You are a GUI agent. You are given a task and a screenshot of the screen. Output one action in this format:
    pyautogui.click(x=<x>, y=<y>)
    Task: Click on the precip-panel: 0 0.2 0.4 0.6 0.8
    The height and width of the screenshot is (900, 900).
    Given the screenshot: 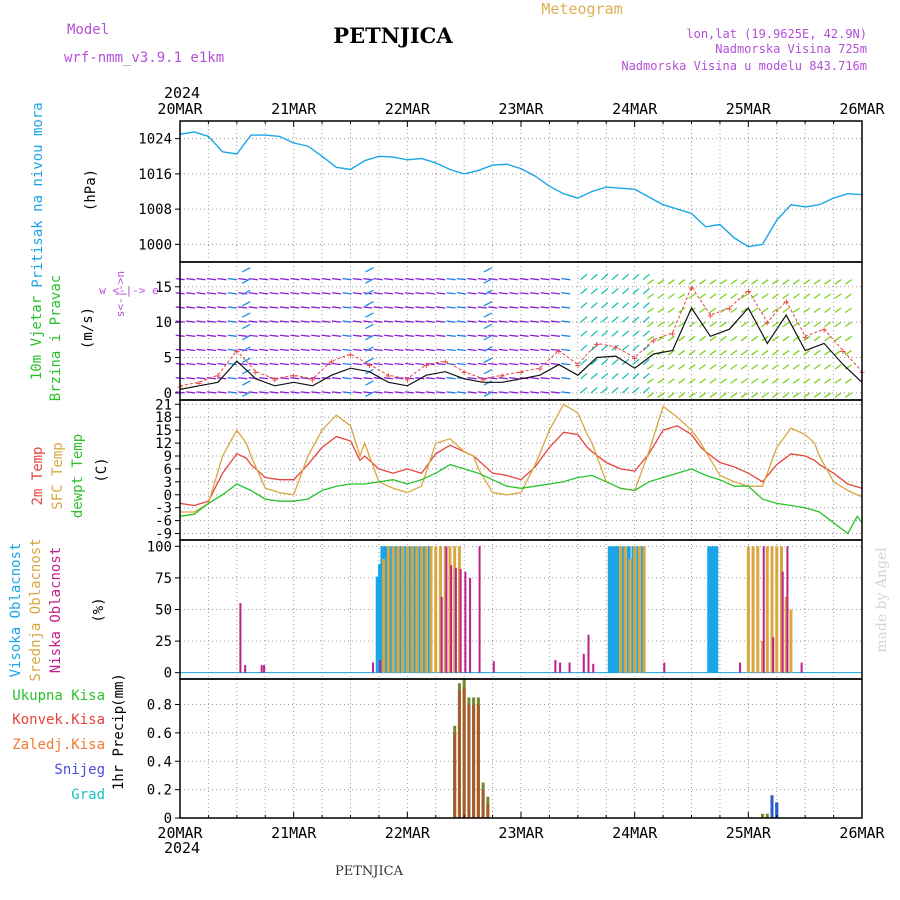 What is the action you would take?
    pyautogui.click(x=504, y=753)
    